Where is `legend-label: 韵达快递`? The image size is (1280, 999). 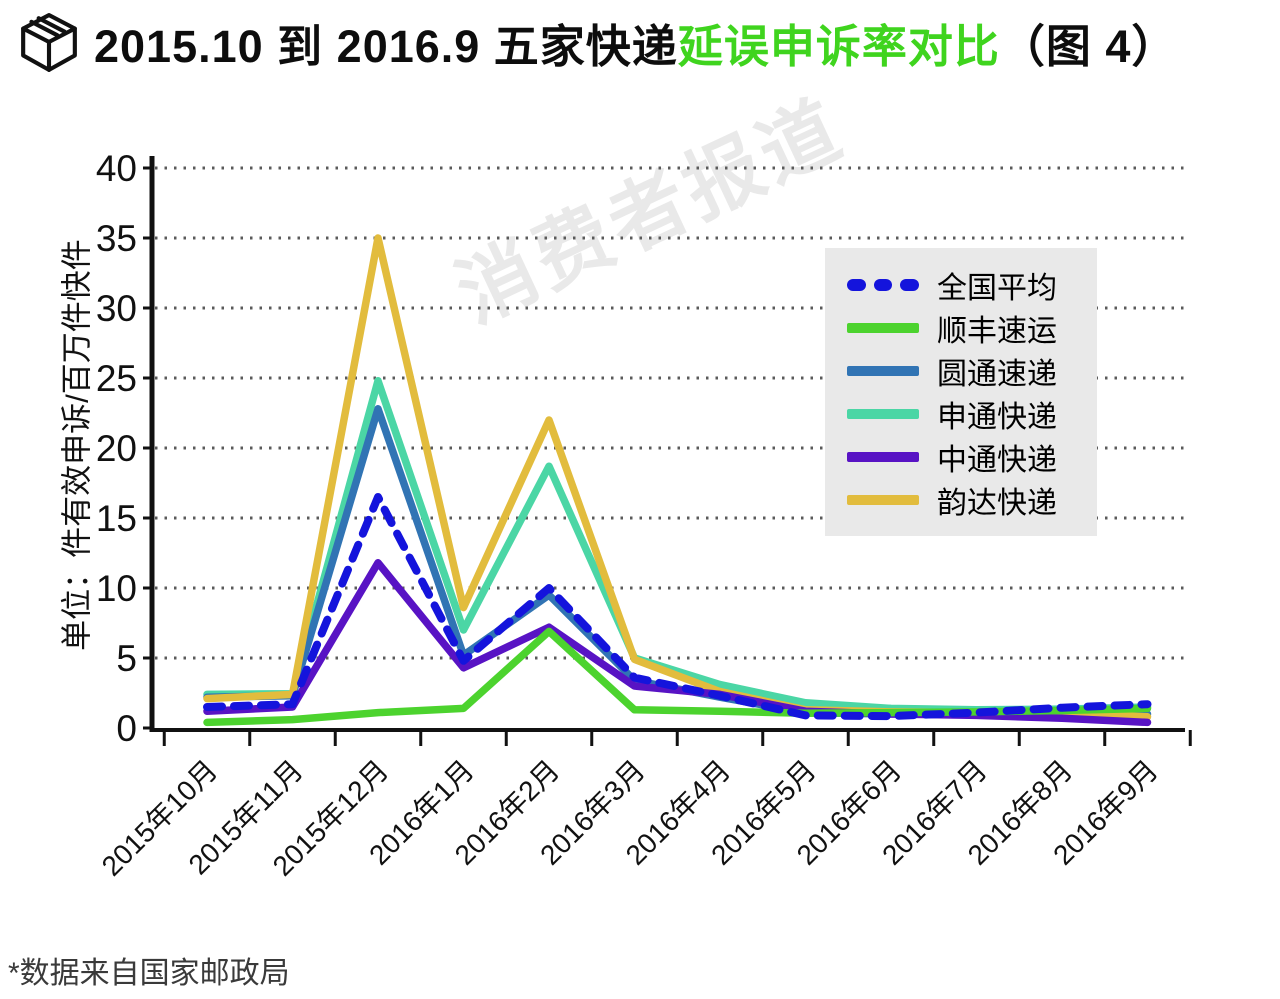
legend-label: 韵达快递 is located at coordinates (997, 503).